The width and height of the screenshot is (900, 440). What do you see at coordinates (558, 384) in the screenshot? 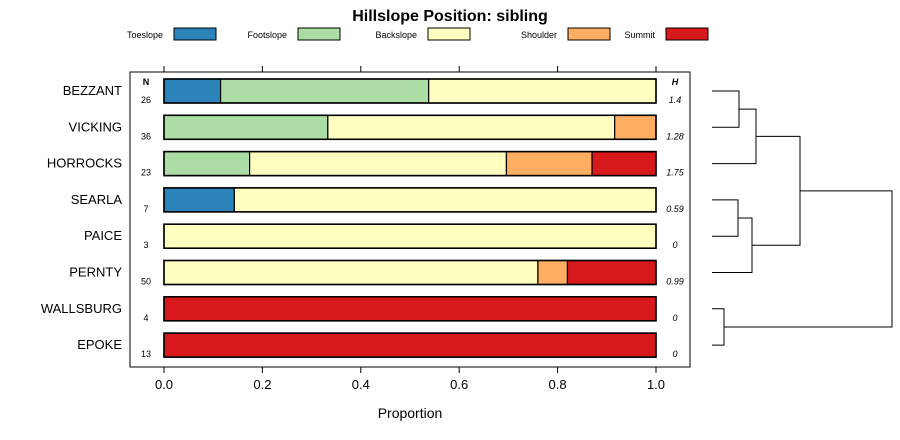
I see `x-tick-label: 0.8` at bounding box center [558, 384].